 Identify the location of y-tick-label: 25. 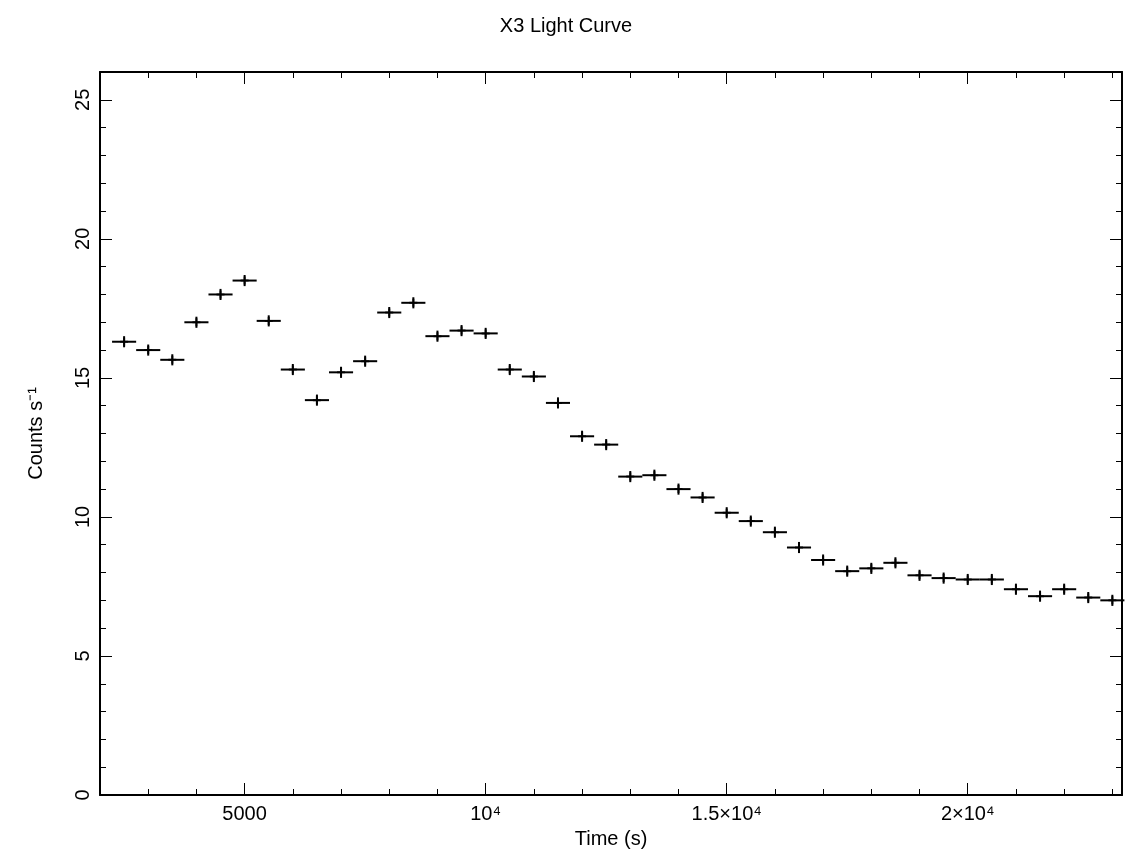
(82, 99).